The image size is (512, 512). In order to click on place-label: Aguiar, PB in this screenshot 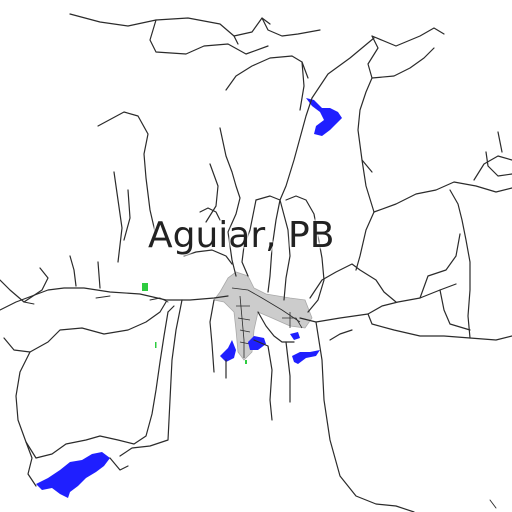, I will do `click(241, 235)`.